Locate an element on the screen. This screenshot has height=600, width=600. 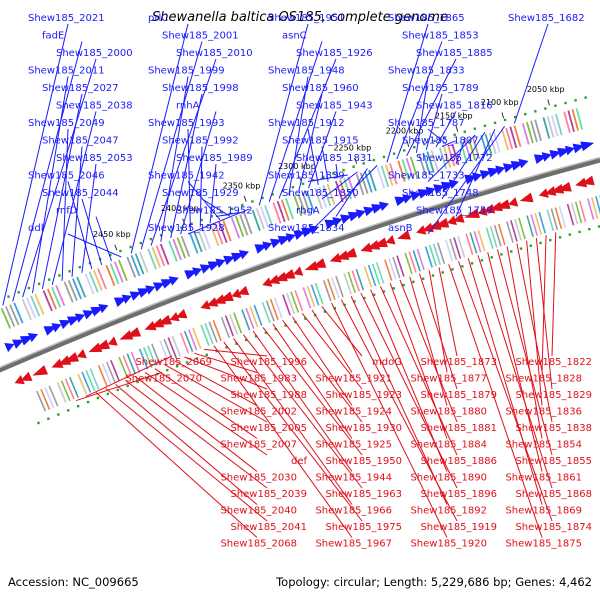
reverse-gene-label: Shew185_1873 is located at coordinates (458, 362).